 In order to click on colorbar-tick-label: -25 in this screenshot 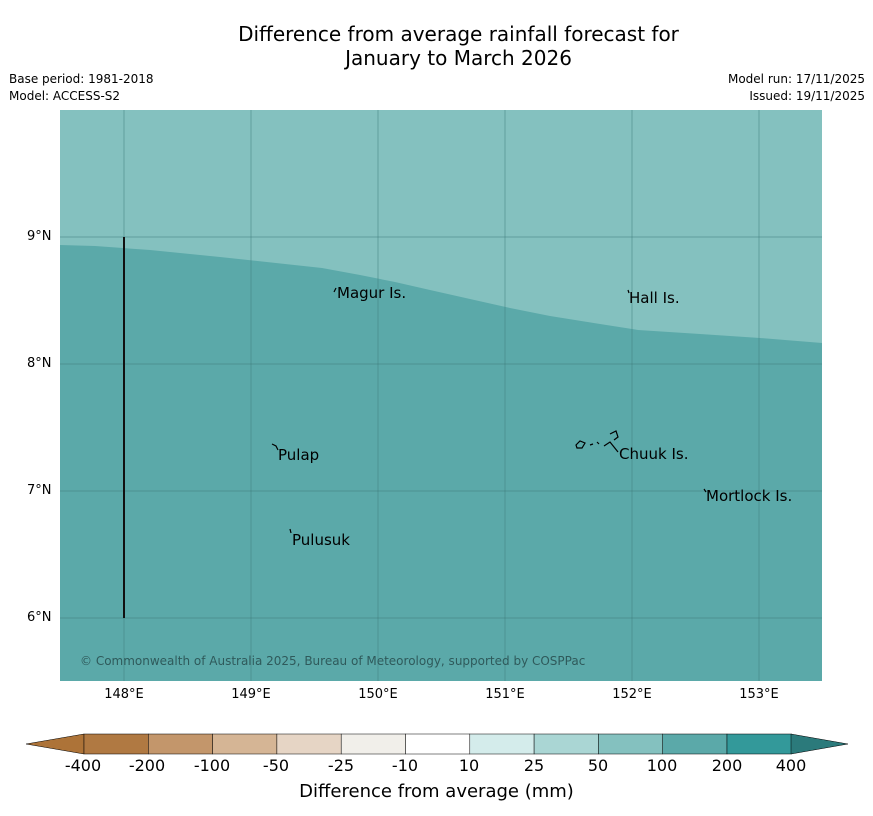, I will do `click(341, 765)`.